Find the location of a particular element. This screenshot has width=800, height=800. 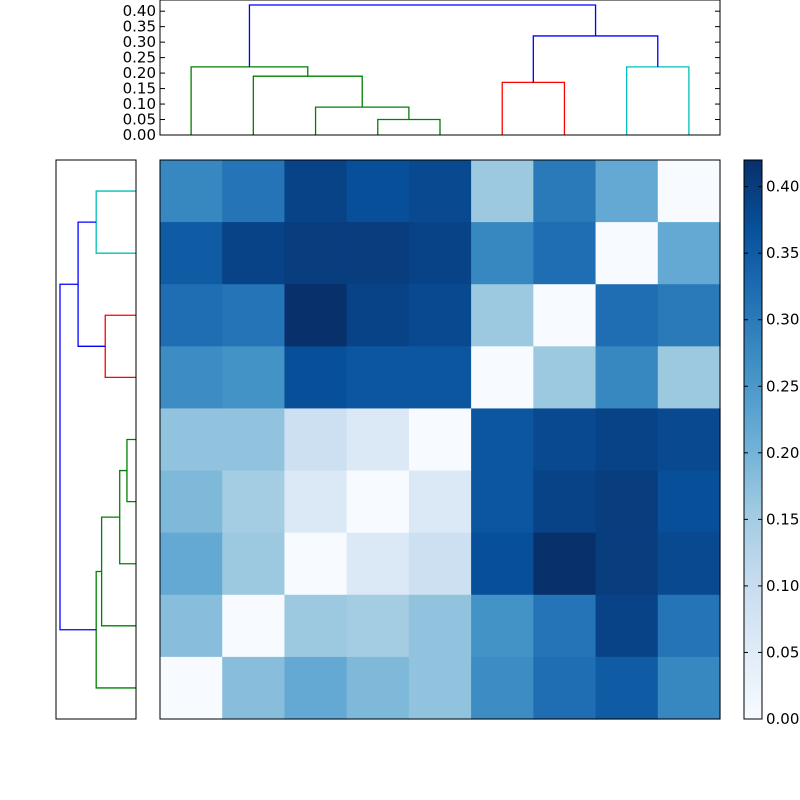

y-tick-label: 0.20 is located at coordinates (139, 73).